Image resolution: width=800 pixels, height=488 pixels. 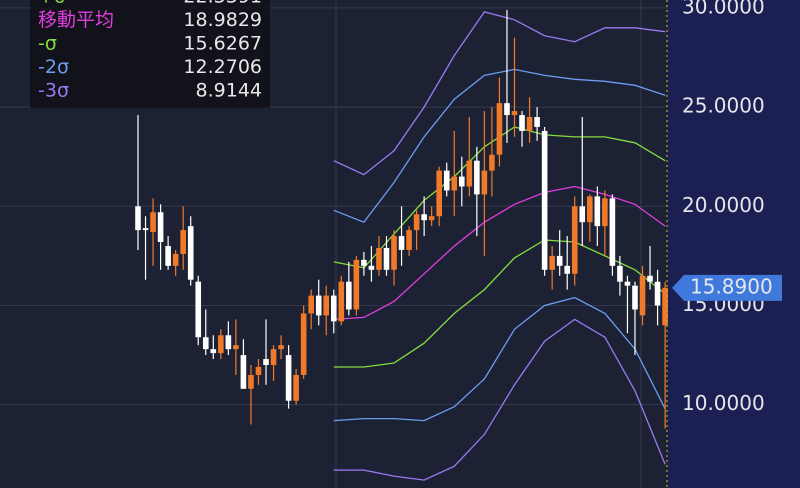 I want to click on legend-box, so click(x=150, y=54).